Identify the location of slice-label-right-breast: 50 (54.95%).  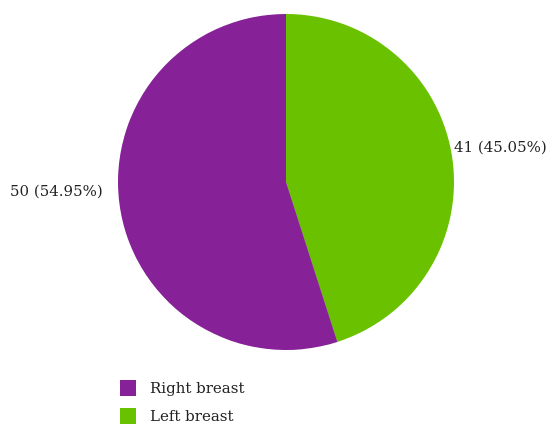
(56, 191).